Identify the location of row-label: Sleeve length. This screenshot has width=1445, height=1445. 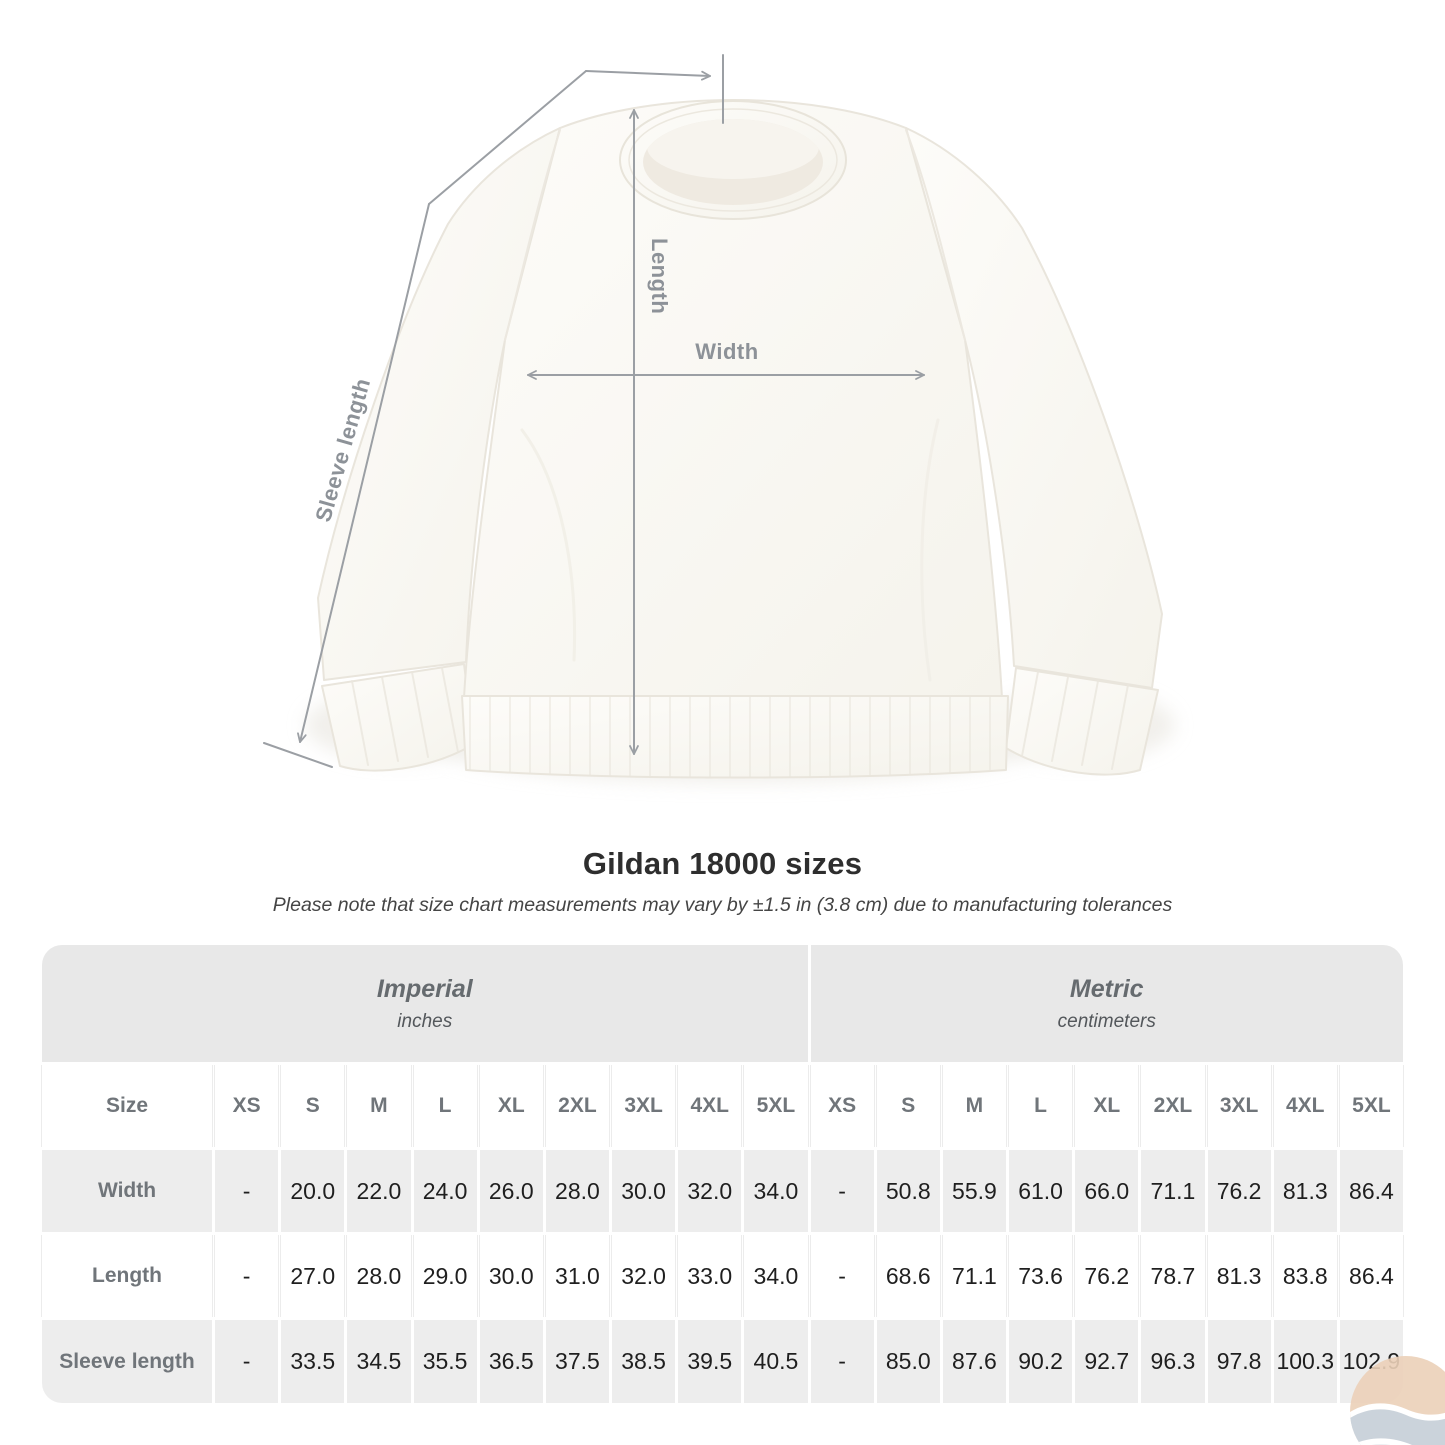
(127, 1361).